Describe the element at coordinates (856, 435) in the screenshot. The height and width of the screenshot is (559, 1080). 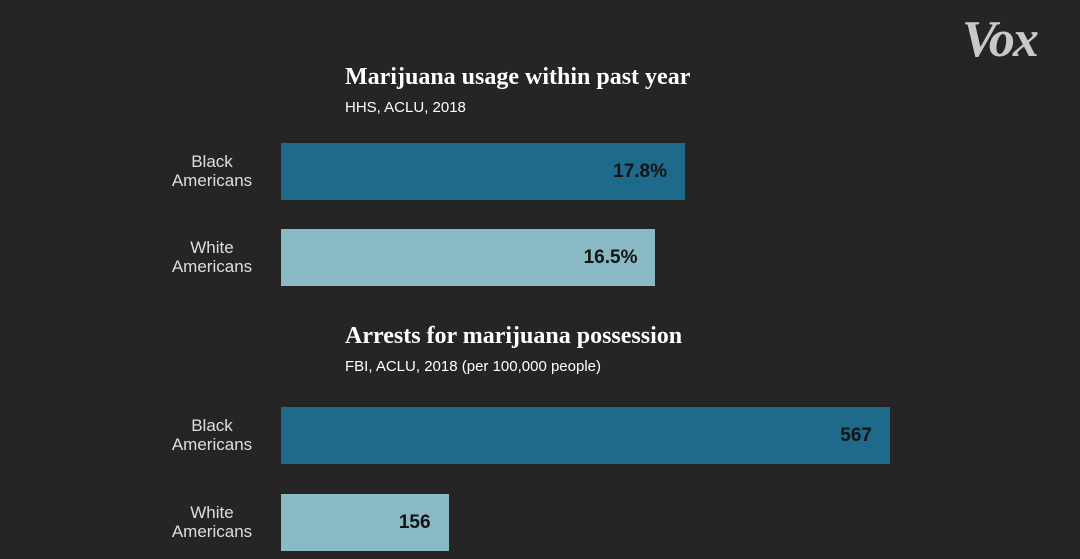
I see `data-label: 567` at that location.